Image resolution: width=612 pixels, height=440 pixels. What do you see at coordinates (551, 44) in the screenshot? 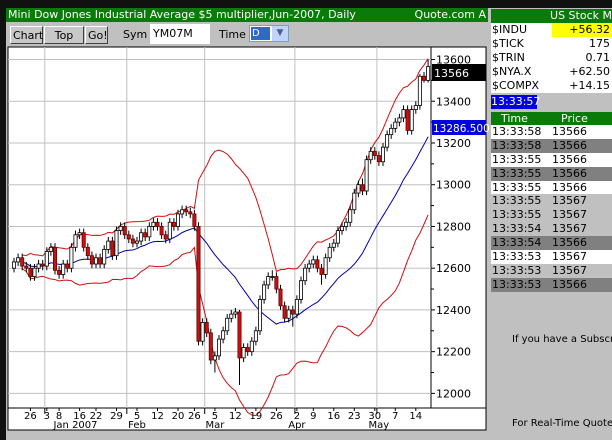
I see `quote-row: $TICK 175` at bounding box center [551, 44].